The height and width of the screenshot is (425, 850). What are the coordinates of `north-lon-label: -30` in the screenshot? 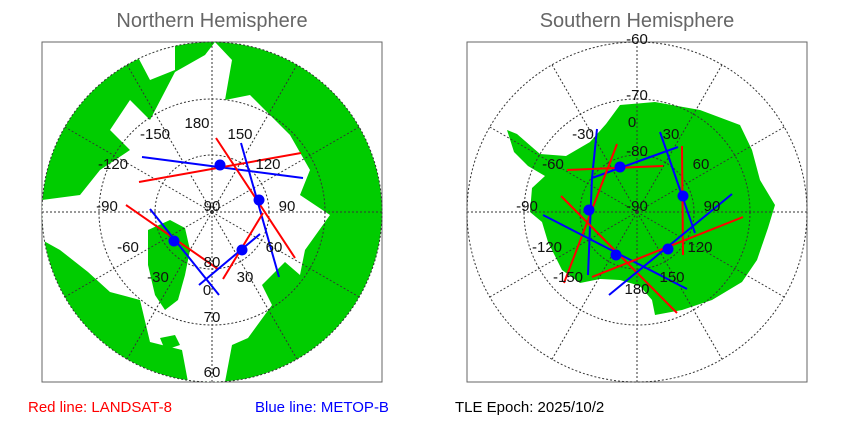 It's located at (158, 277).